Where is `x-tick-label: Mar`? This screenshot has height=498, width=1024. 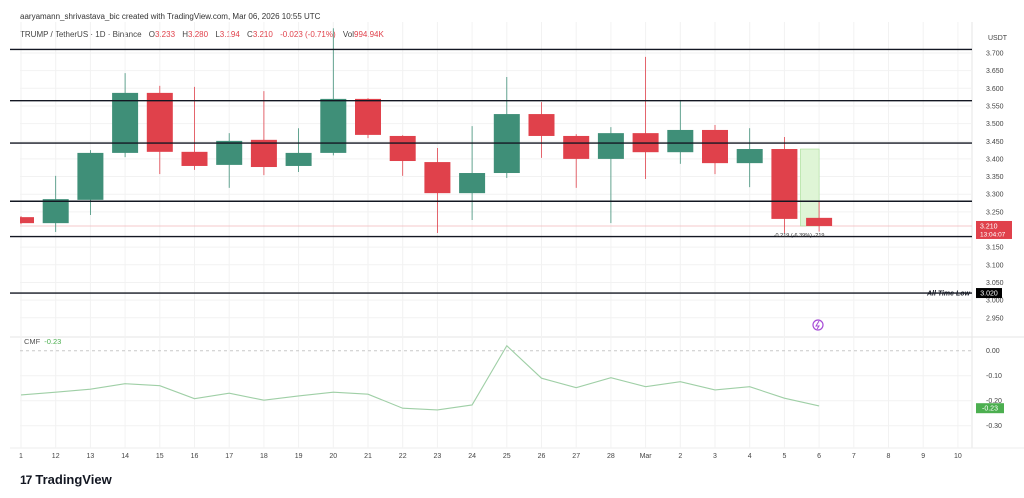 x-tick-label: Mar is located at coordinates (646, 456).